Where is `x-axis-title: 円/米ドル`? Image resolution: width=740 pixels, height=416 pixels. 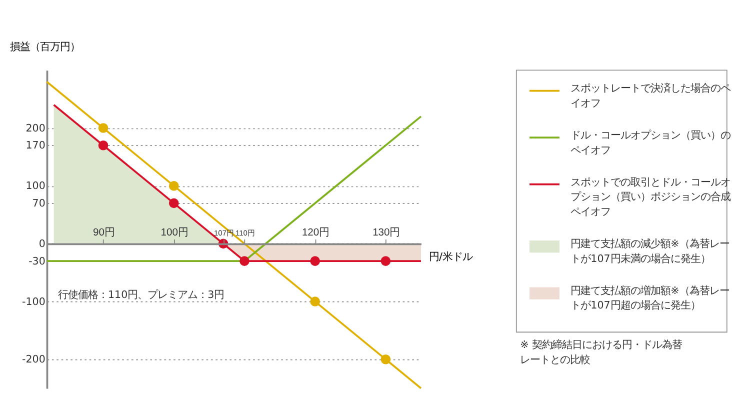
x-axis-title: 円/米ドル is located at coordinates (450, 257).